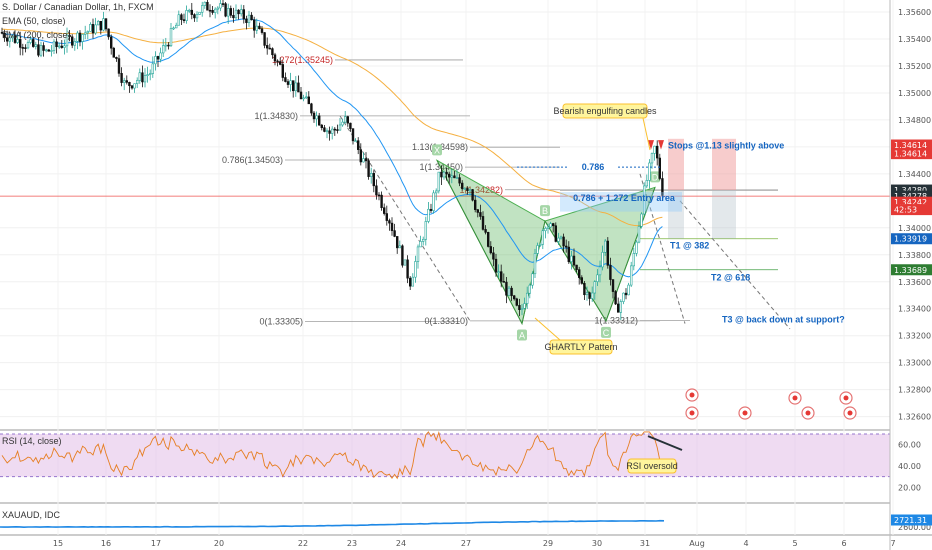 The image size is (932, 550). Describe the element at coordinates (522, 335) in the screenshot. I see `pattern-point-a: A` at that location.